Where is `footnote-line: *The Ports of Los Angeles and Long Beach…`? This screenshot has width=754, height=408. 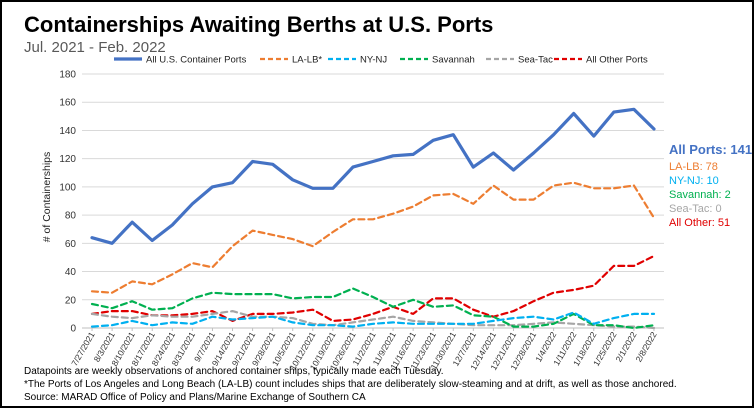 footnote-line: *The Ports of Los Angeles and Long Beach… is located at coordinates (350, 384).